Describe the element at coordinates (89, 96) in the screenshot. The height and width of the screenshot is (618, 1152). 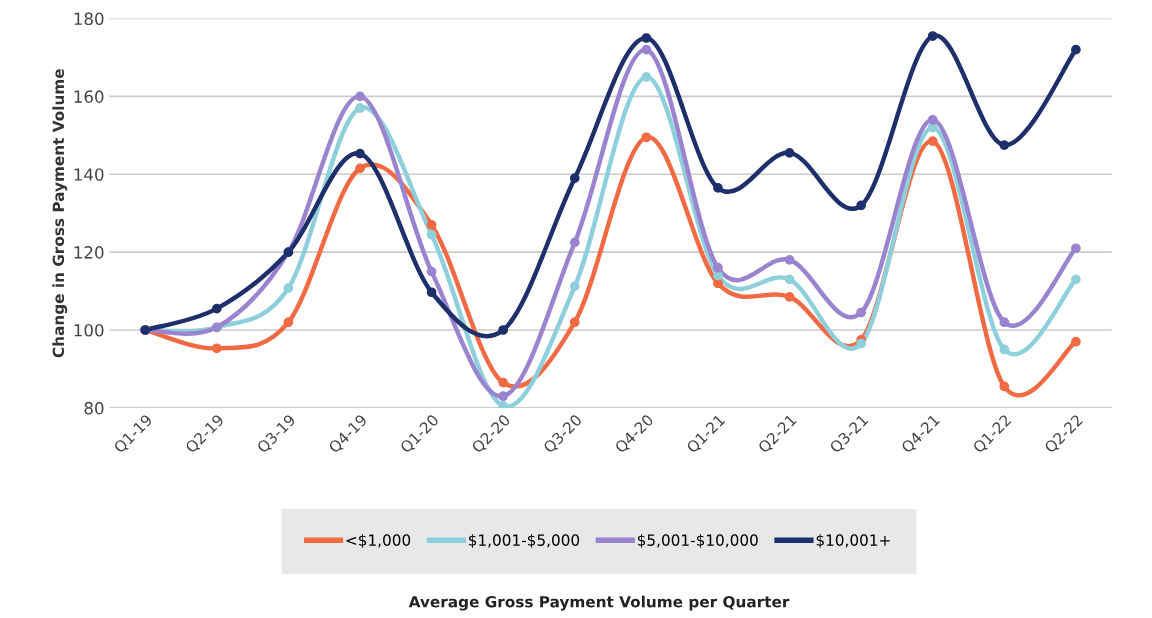
I see `y-tick-label: 160` at that location.